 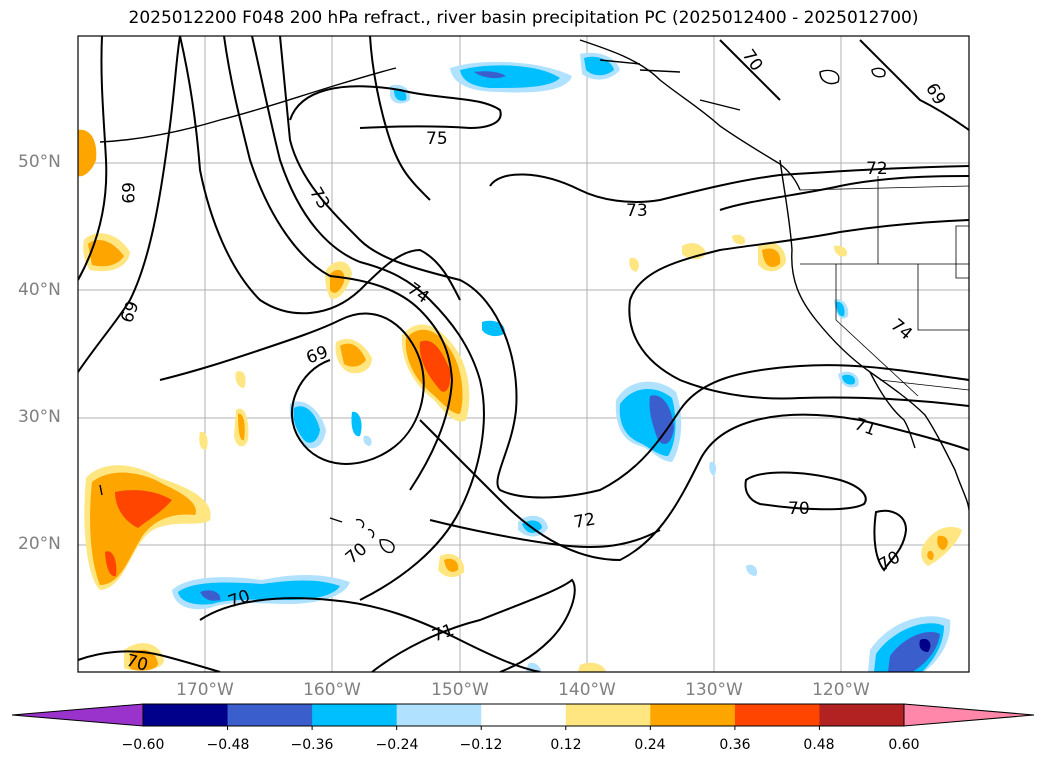 I want to click on lon-label: 140°W, so click(x=587, y=690).